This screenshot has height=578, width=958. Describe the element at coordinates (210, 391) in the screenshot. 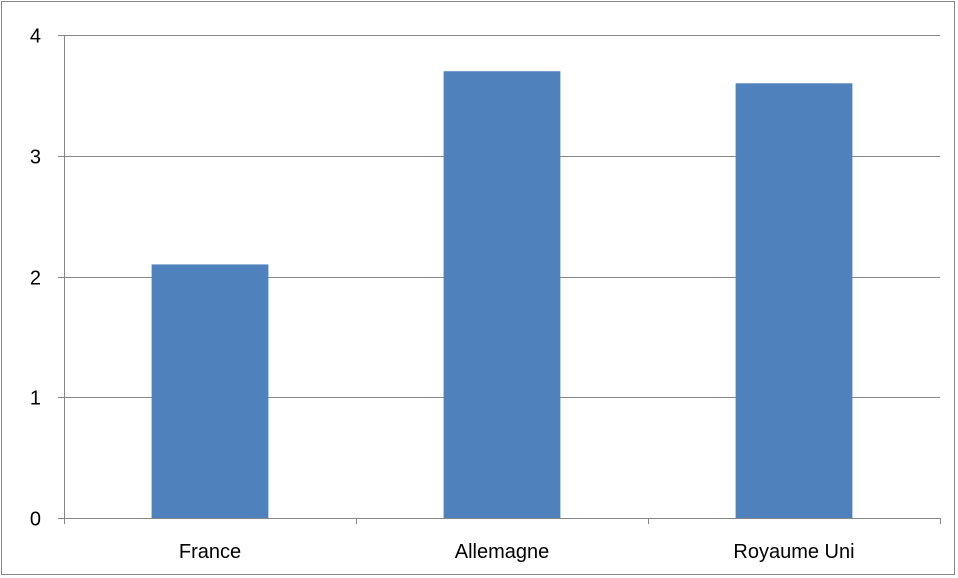

I see `bar-france` at that location.